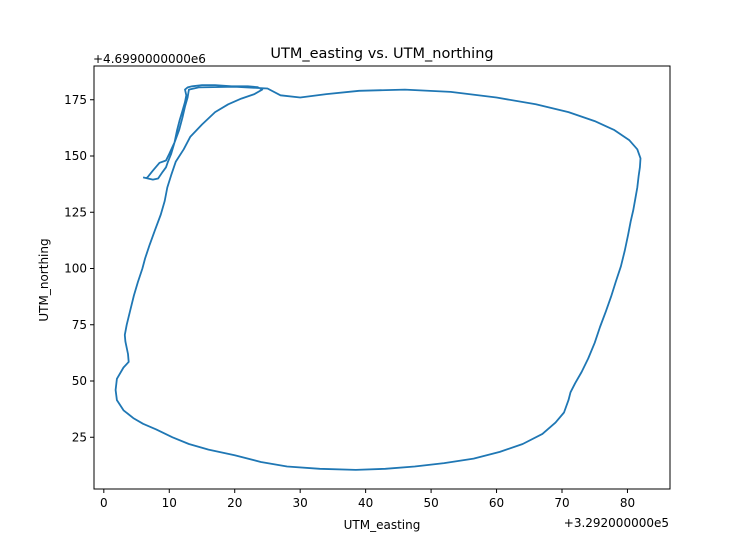 This screenshot has width=744, height=549. I want to click on x-axis-ticks: 0 10 20 30 40 50 60 70 80, so click(367, 499).